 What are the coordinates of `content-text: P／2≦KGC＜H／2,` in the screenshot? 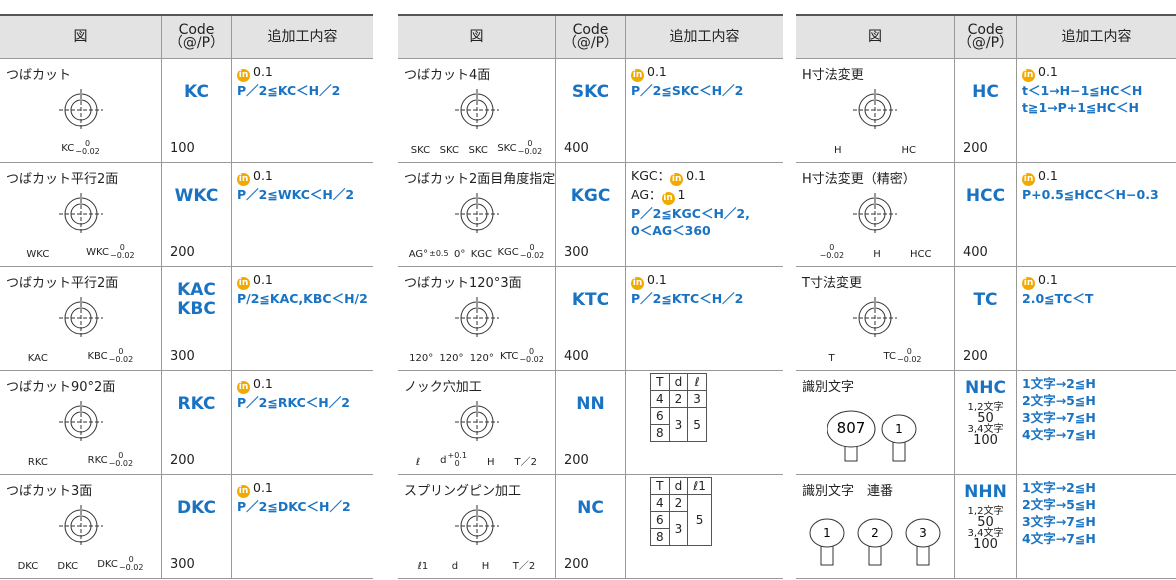 It's located at (690, 213).